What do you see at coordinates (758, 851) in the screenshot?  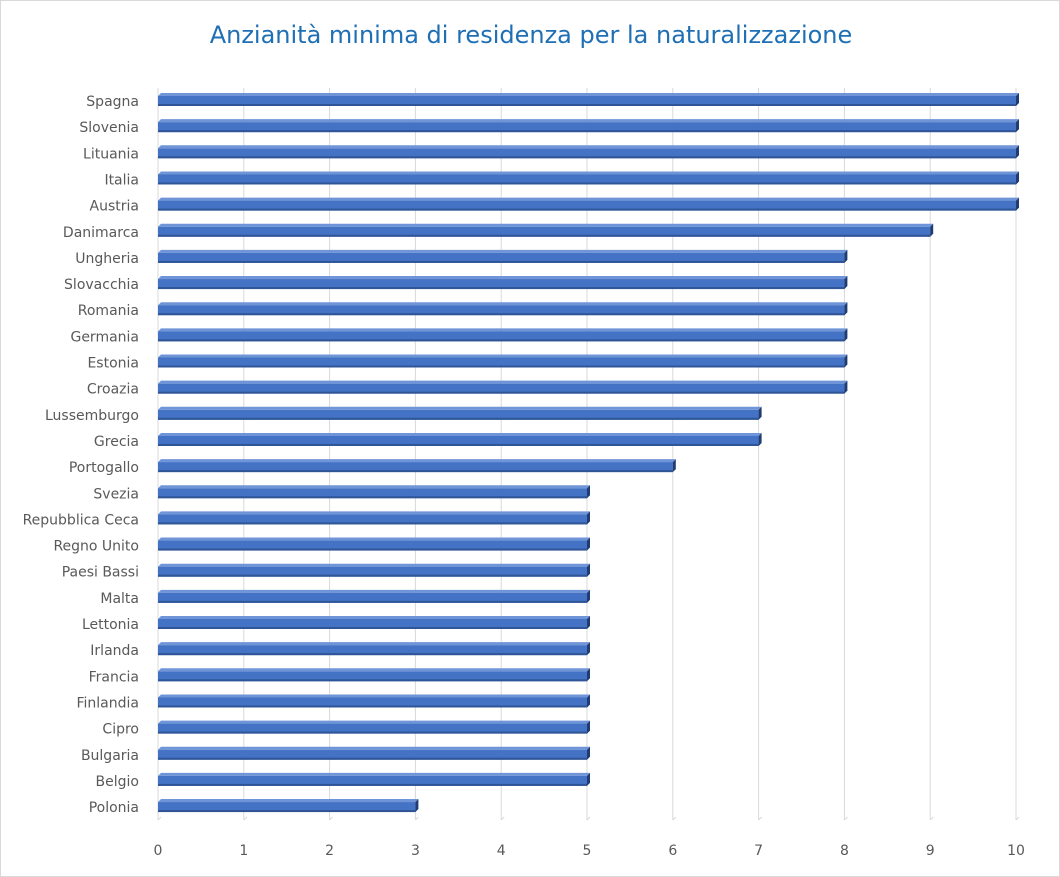 I see `x-tick-label: 7` at bounding box center [758, 851].